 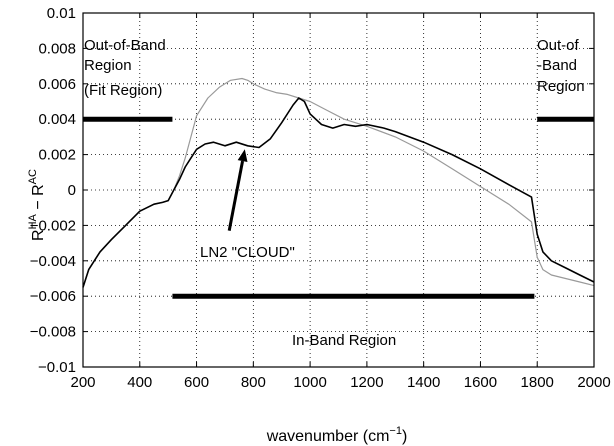 I want to click on annotation-right-region-3: Region, so click(x=561, y=86).